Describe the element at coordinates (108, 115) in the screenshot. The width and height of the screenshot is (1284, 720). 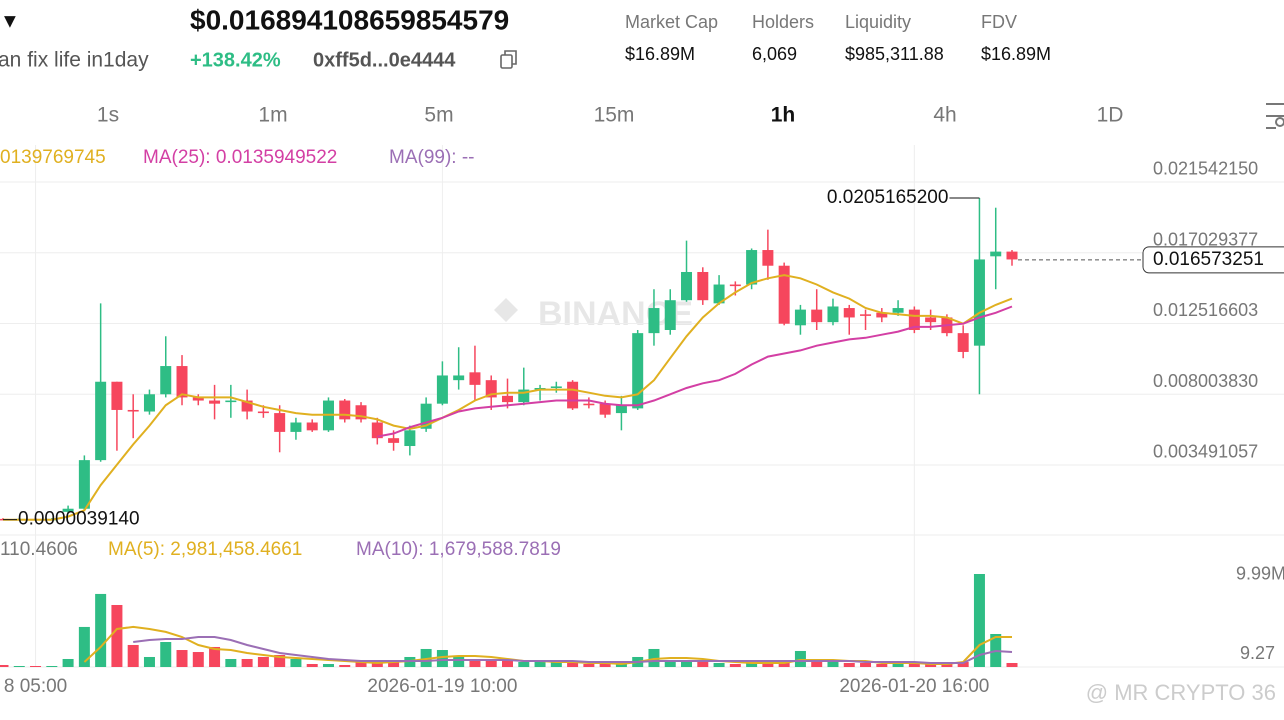
I see `interval-tab: 1s` at that location.